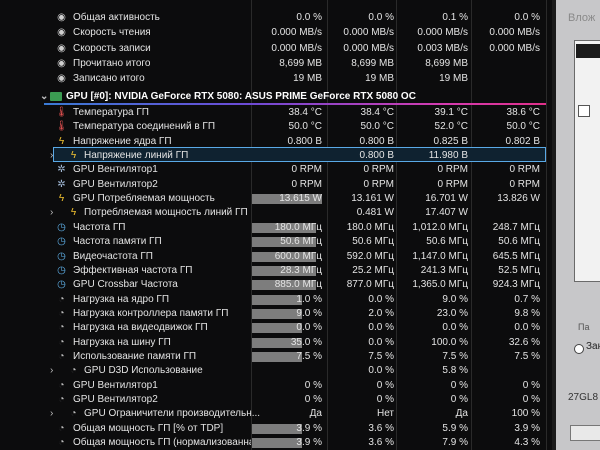  I want to click on max-value: 0 RPM, so click(452, 170).